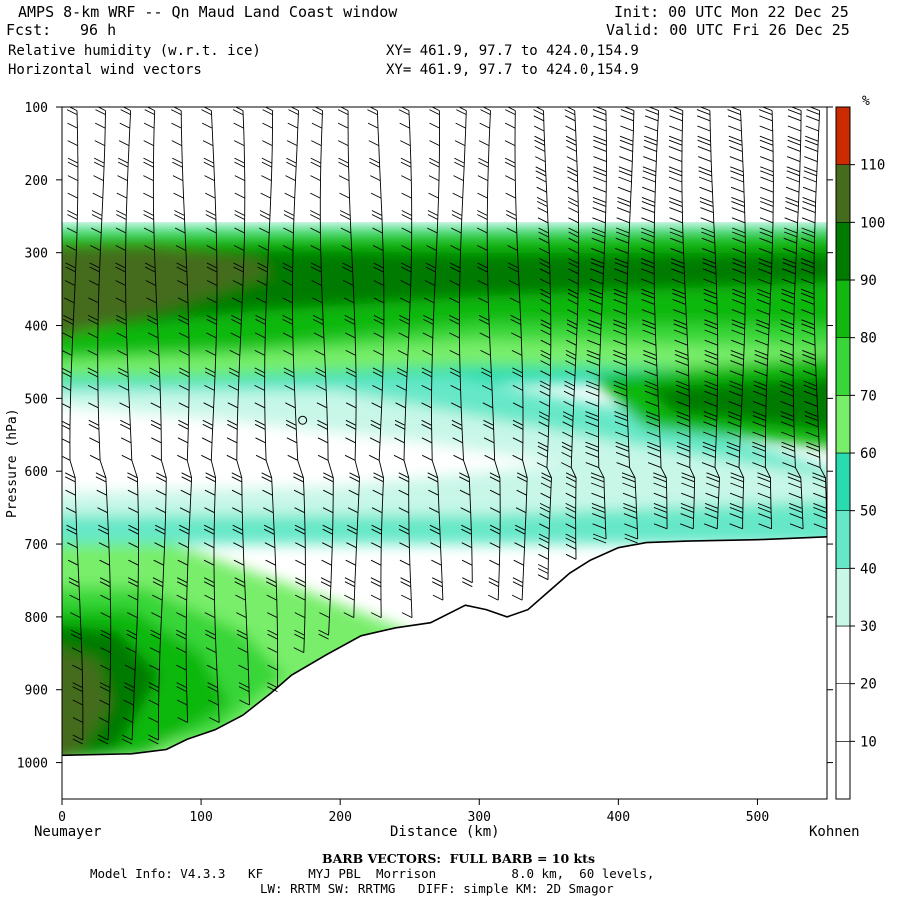 Image resolution: width=900 pixels, height=900 pixels. I want to click on colorbar-label: 20, so click(868, 685).